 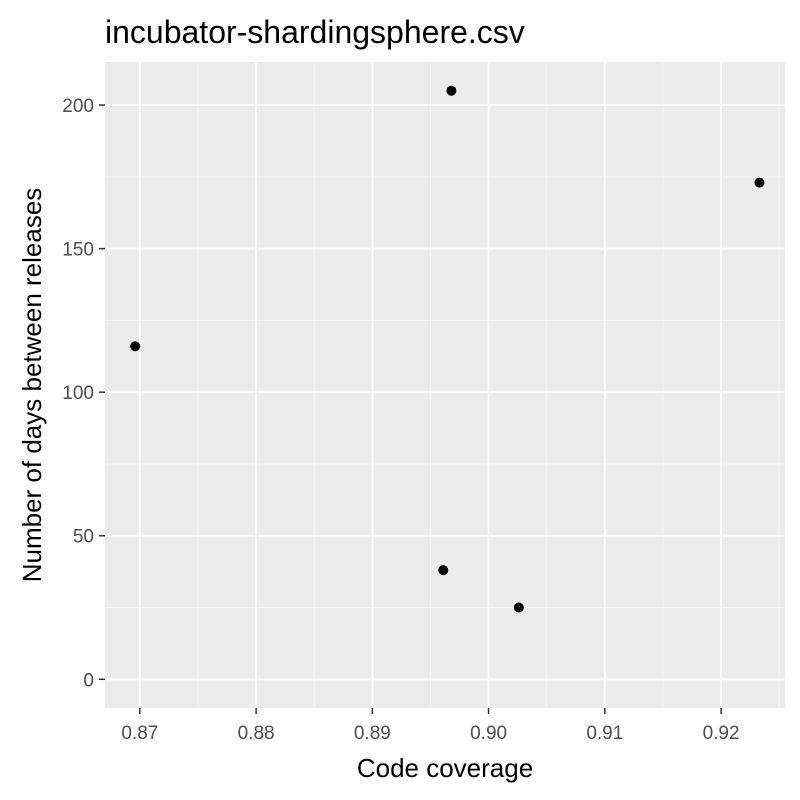 What do you see at coordinates (78, 393) in the screenshot?
I see `y-tick-label: 100` at bounding box center [78, 393].